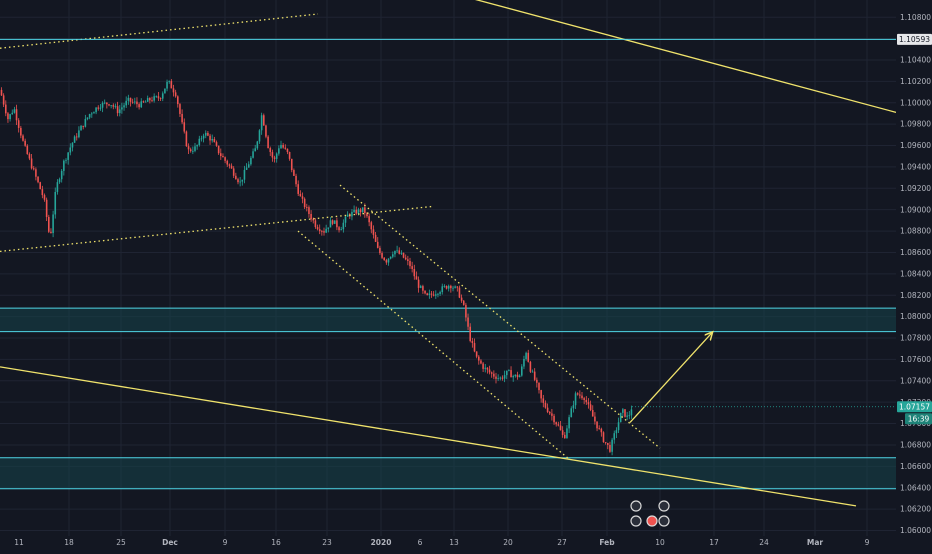 The width and height of the screenshot is (932, 554). I want to click on trend-line, so click(659, 56).